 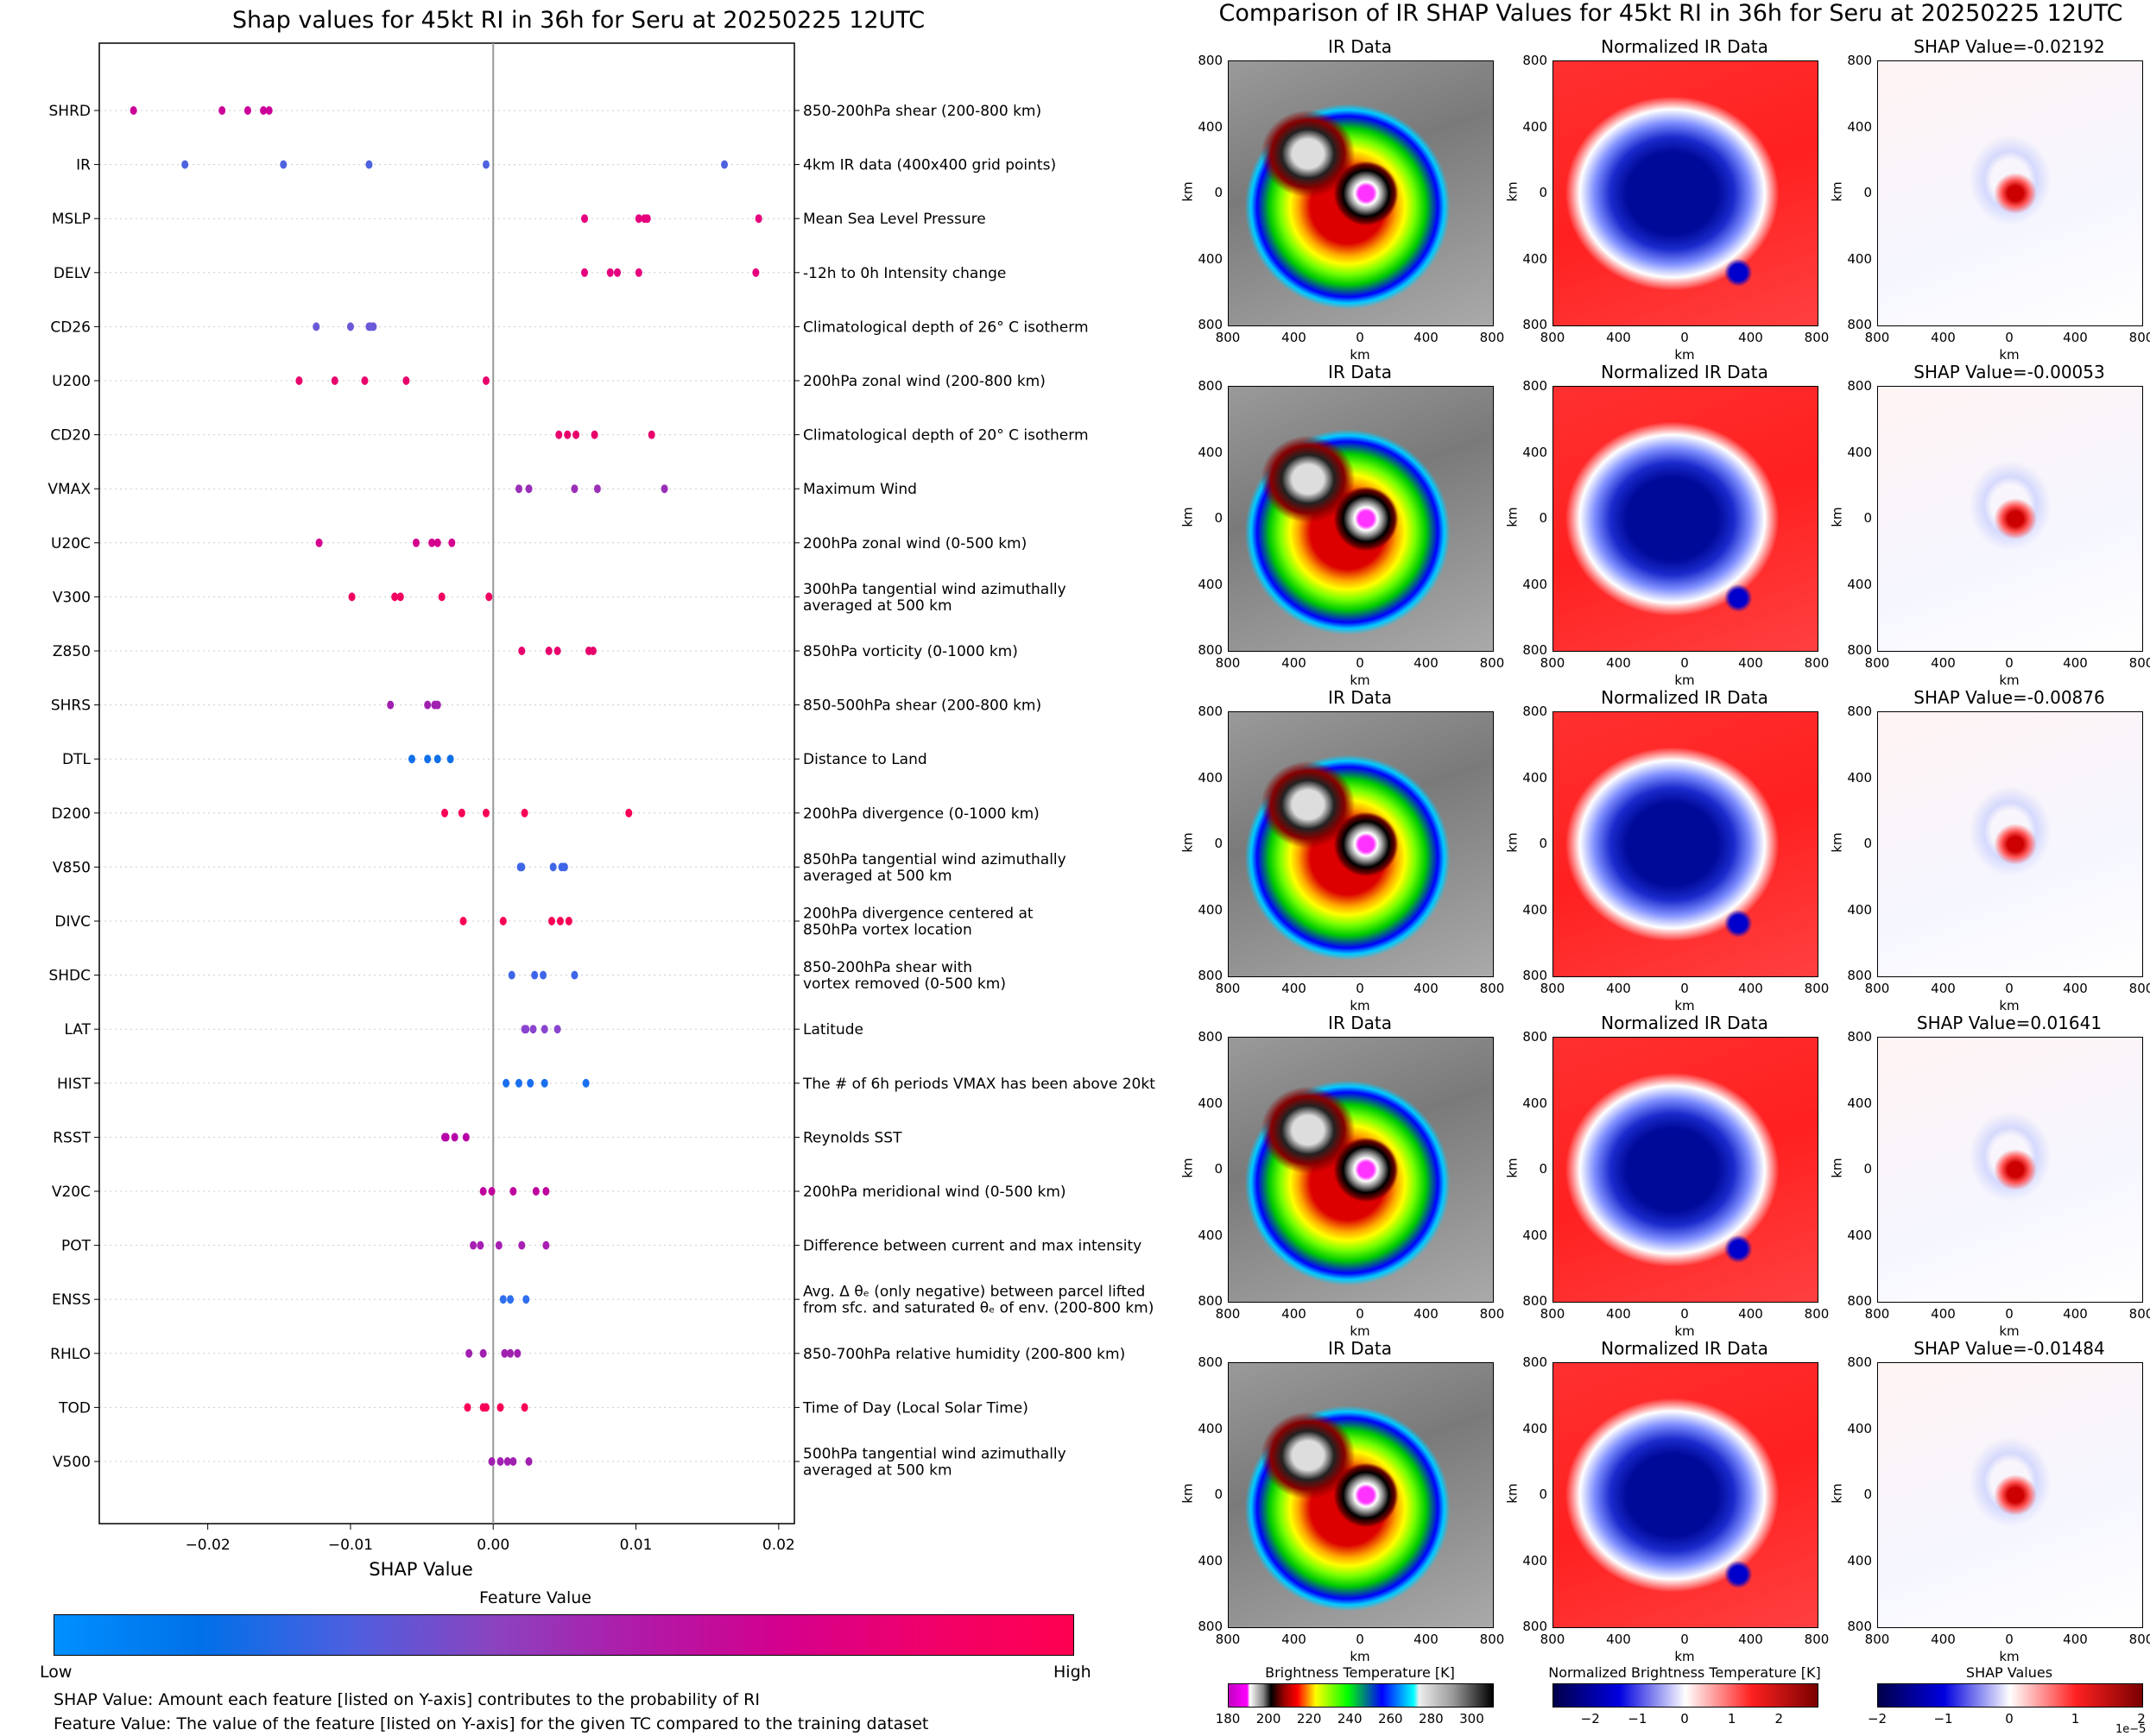 What do you see at coordinates (887, 930) in the screenshot?
I see `feature-description-label: 850hPa vortex location` at bounding box center [887, 930].